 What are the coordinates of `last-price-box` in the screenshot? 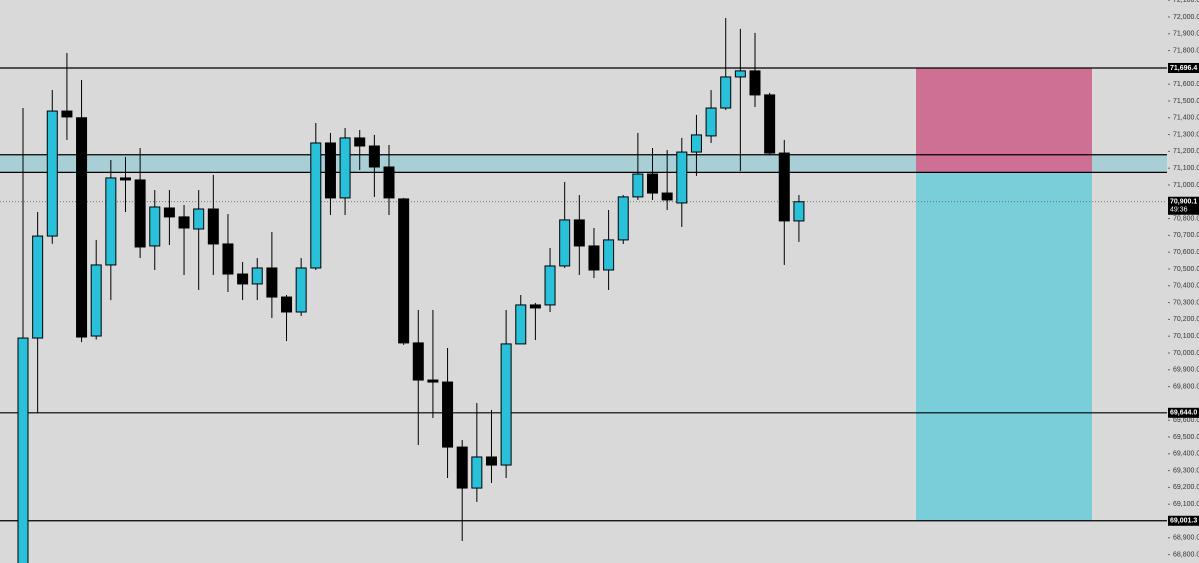 It's located at (1183, 205).